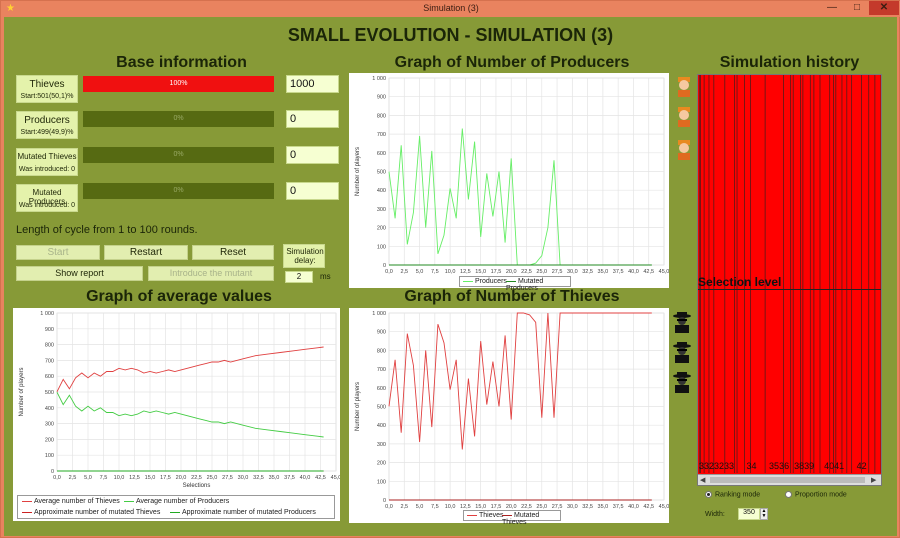 This screenshot has width=900, height=538. What do you see at coordinates (299, 277) in the screenshot?
I see `simulation-delay-input: 2` at bounding box center [299, 277].